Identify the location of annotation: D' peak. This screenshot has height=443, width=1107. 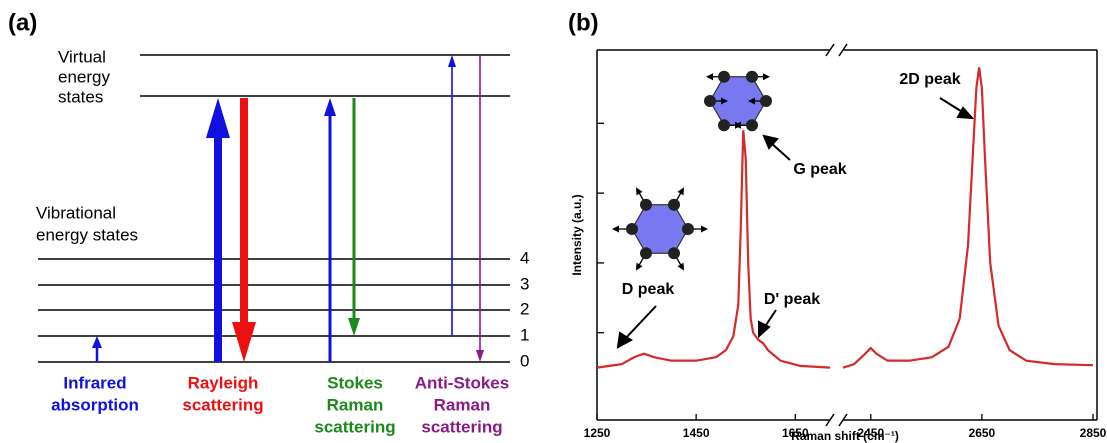
(792, 299).